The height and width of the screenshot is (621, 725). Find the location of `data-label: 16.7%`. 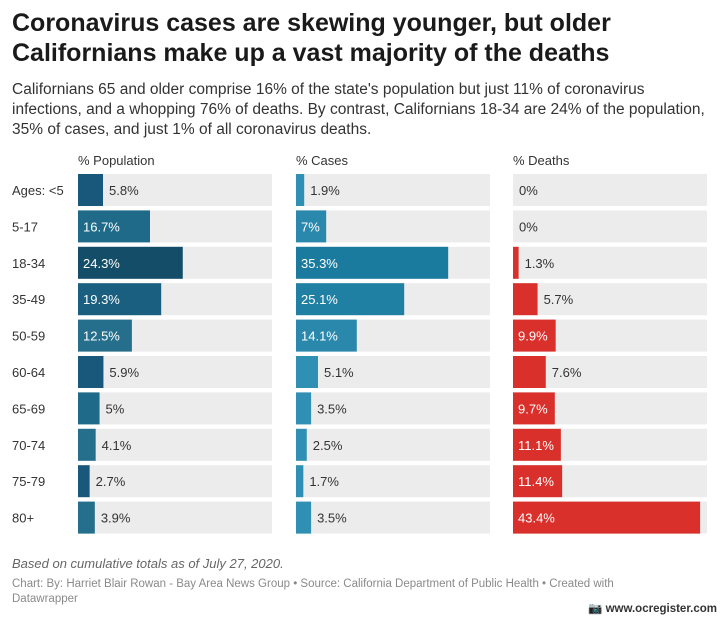

data-label: 16.7% is located at coordinates (101, 226).